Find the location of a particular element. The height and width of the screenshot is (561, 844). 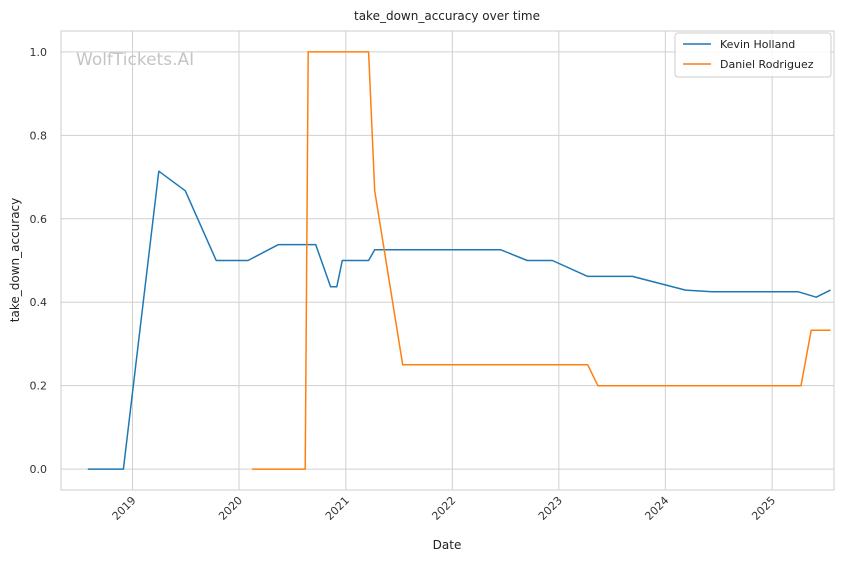

legend-label-daniel-rodriguez: Daniel Rodriguez is located at coordinates (767, 64).